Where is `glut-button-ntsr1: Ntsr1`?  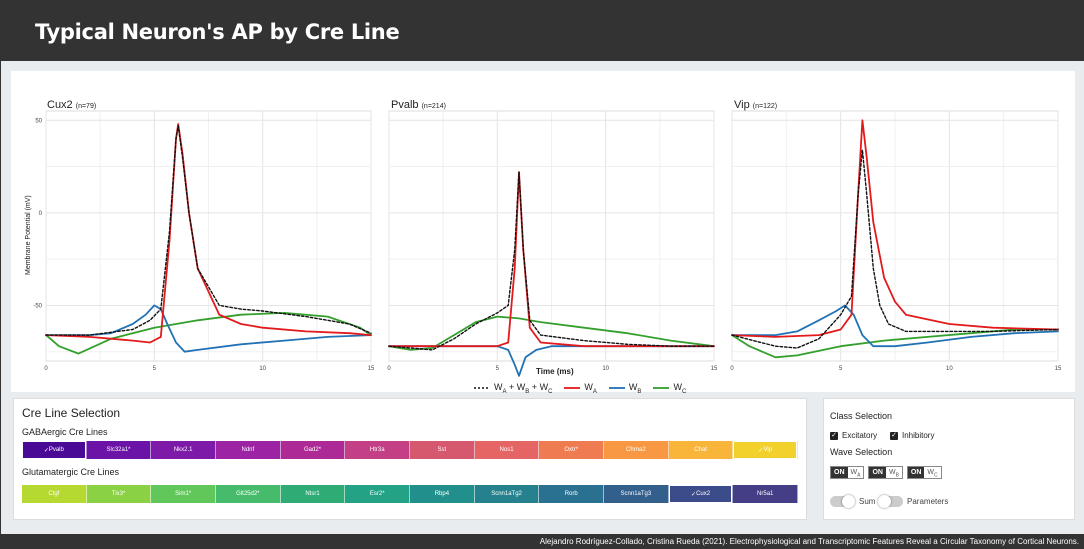 glut-button-ntsr1: Ntsr1 is located at coordinates (313, 494).